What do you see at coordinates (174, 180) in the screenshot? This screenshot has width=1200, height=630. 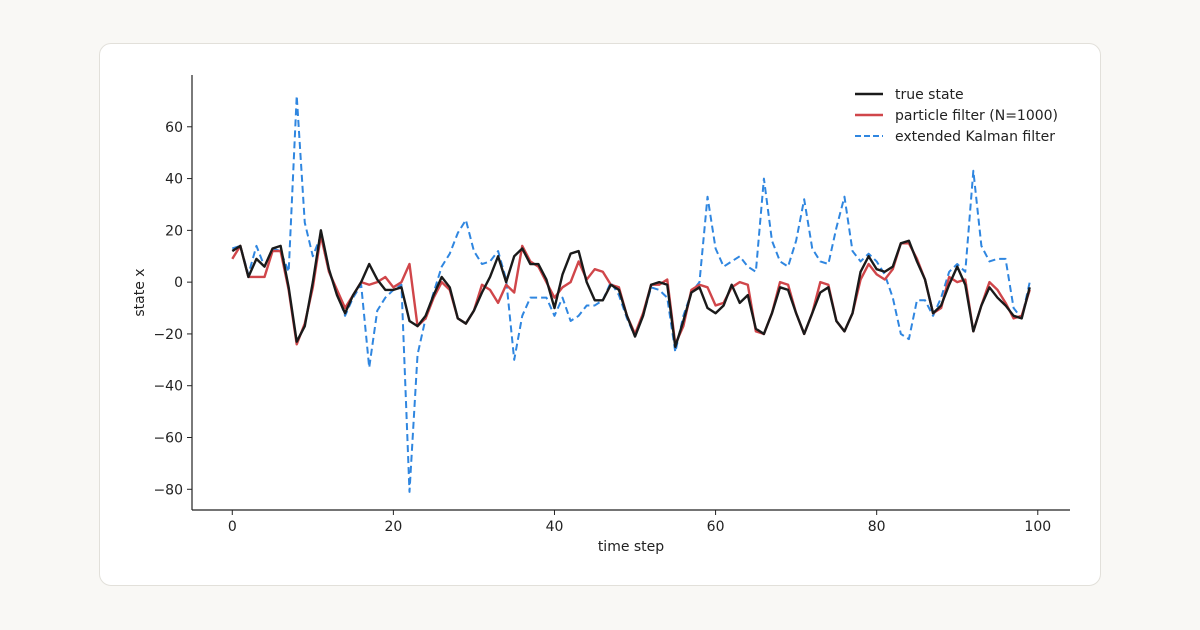 I see `y-tick-label: 40` at bounding box center [174, 180].